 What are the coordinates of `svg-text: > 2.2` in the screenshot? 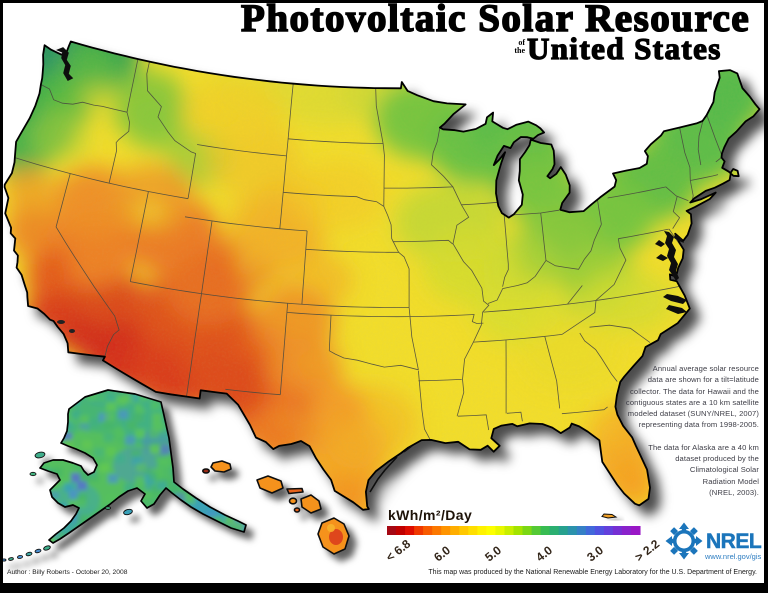 It's located at (647, 550).